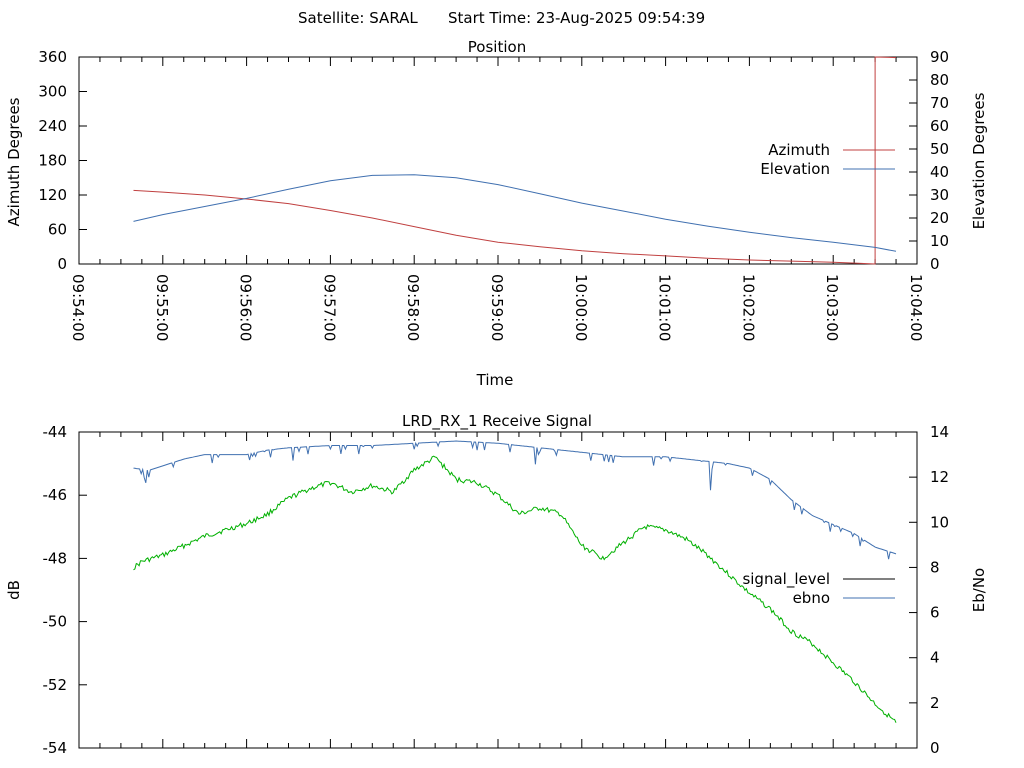 The height and width of the screenshot is (768, 1024). What do you see at coordinates (795, 169) in the screenshot?
I see `legend-label-elevation: Elevation` at bounding box center [795, 169].